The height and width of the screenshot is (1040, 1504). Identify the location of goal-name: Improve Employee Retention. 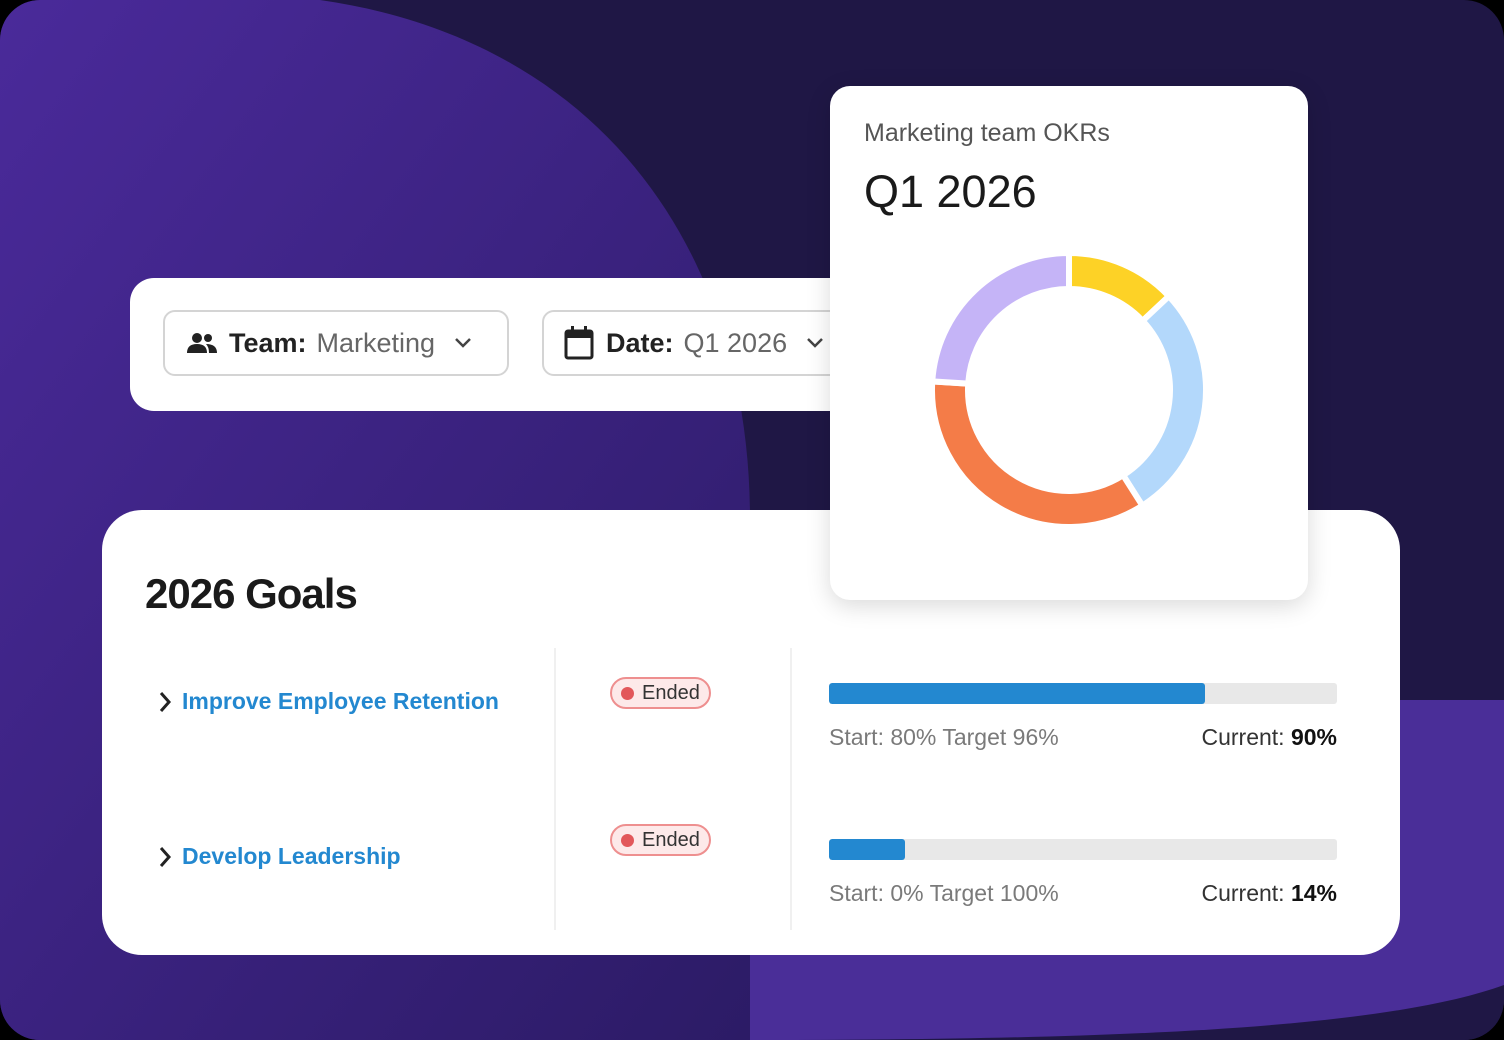
(340, 701).